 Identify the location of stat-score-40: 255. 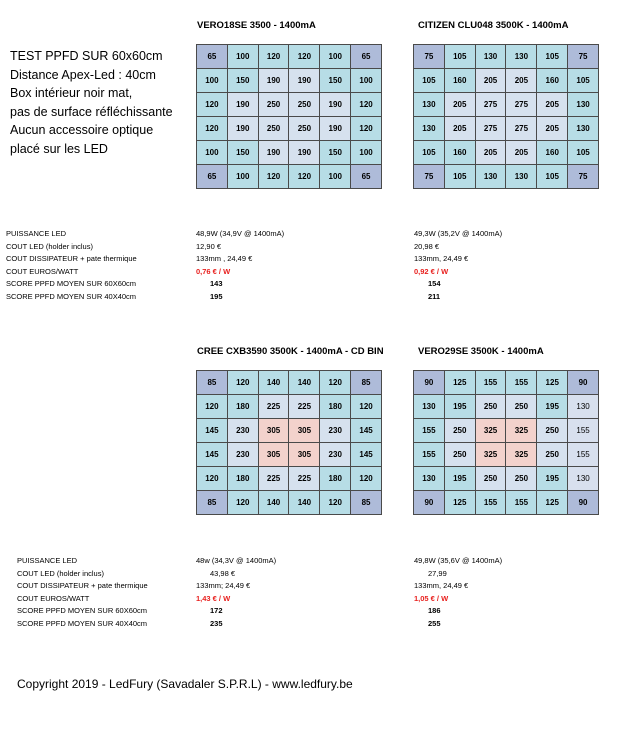
(434, 623).